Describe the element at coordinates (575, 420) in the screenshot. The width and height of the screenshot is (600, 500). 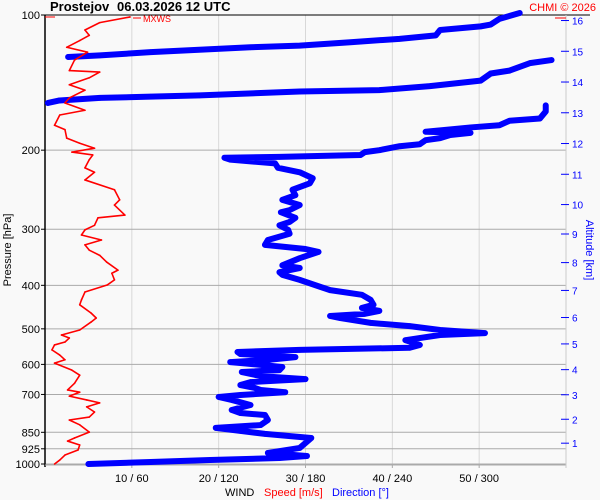
I see `altitude-tick-label: 2` at that location.